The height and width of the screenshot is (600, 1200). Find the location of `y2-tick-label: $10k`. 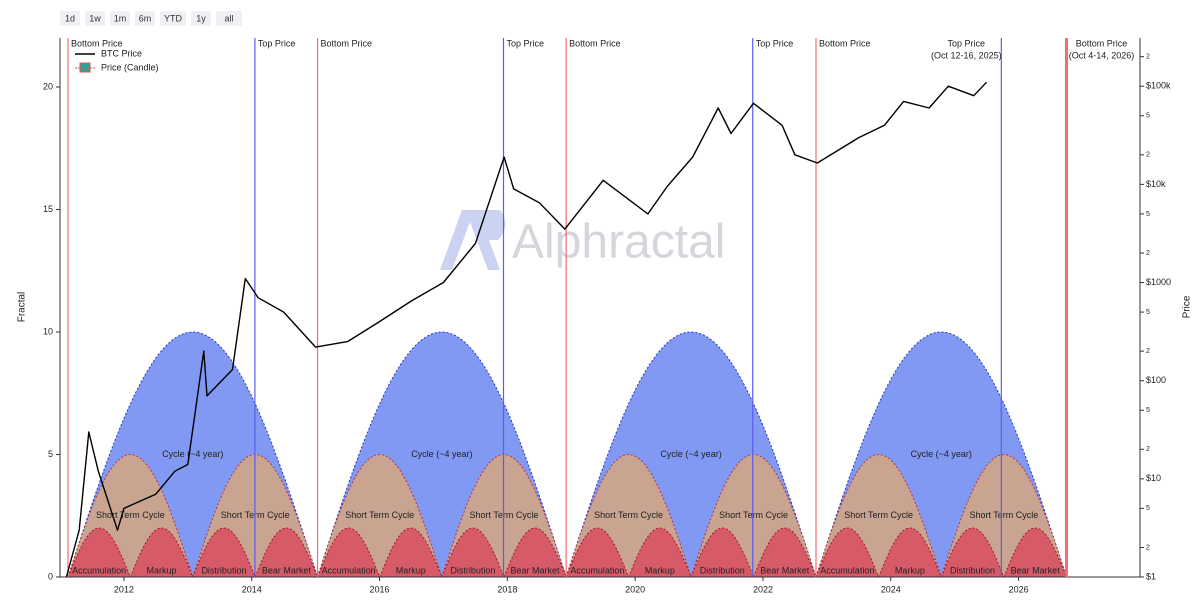

y2-tick-label: $10k is located at coordinates (1156, 184).